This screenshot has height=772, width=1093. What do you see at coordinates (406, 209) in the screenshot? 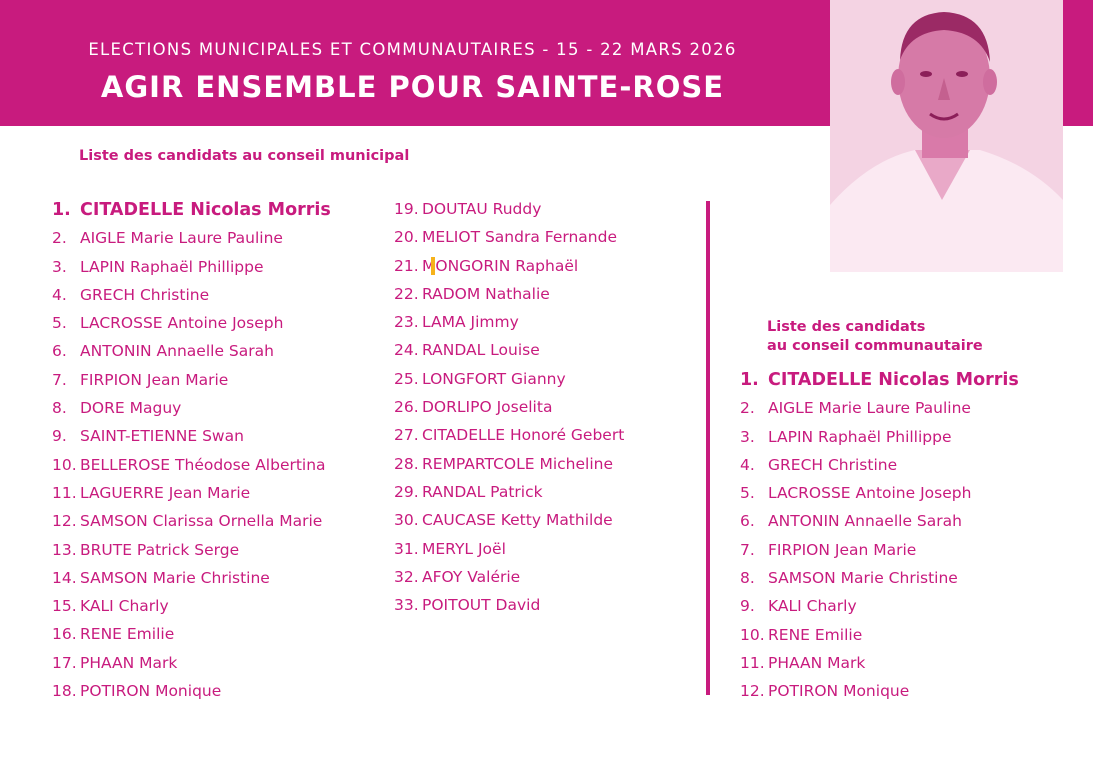
I see `candidate-number: 19.` at bounding box center [406, 209].